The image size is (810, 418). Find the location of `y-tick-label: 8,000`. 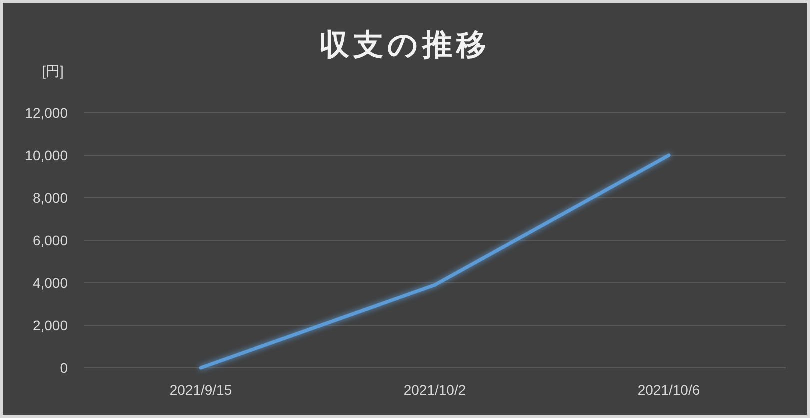

y-tick-label: 8,000 is located at coordinates (50, 198).